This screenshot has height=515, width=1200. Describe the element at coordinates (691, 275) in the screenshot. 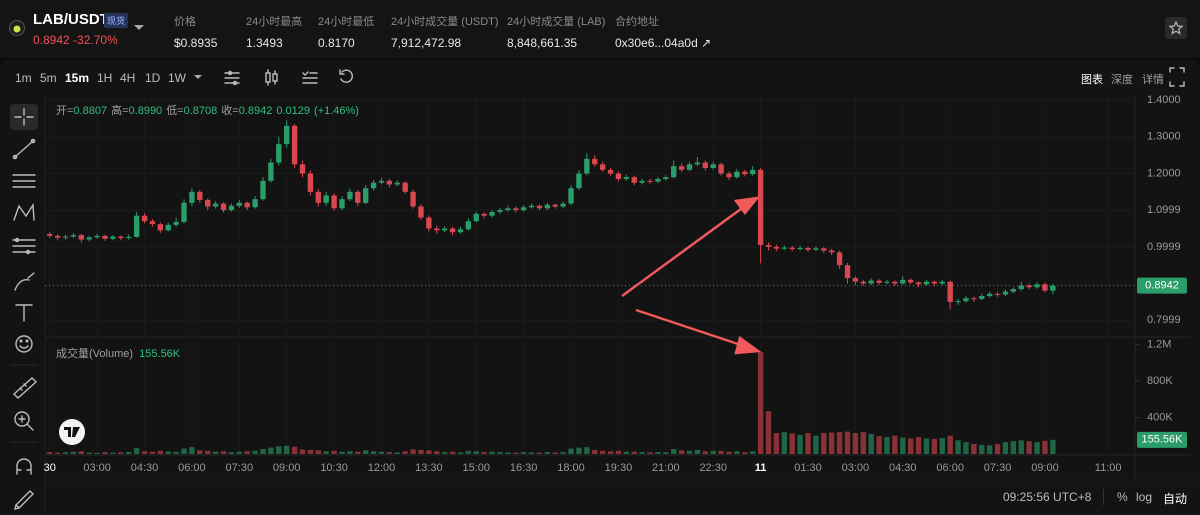

I see `annotation-arrows` at that location.